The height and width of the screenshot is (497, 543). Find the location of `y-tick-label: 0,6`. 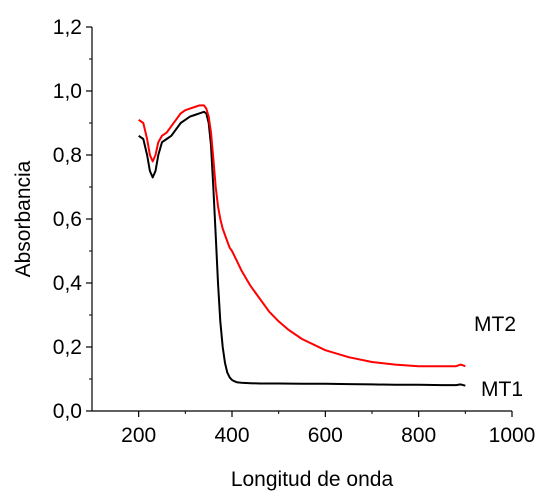

y-tick-label: 0,6 is located at coordinates (67, 219).